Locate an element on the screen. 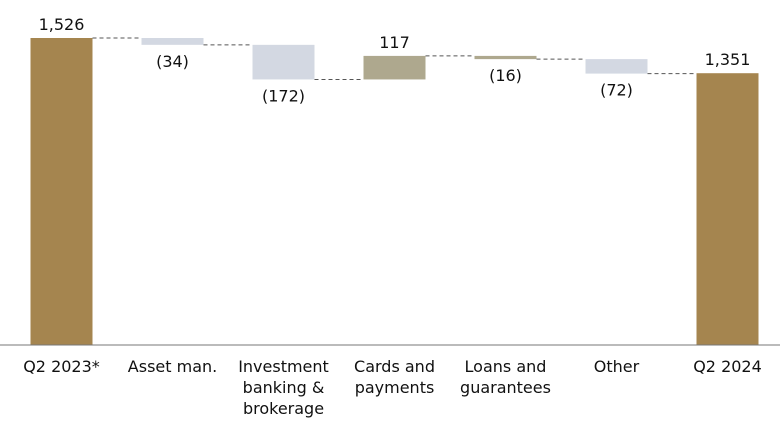  value-label: (16) is located at coordinates (505, 75).